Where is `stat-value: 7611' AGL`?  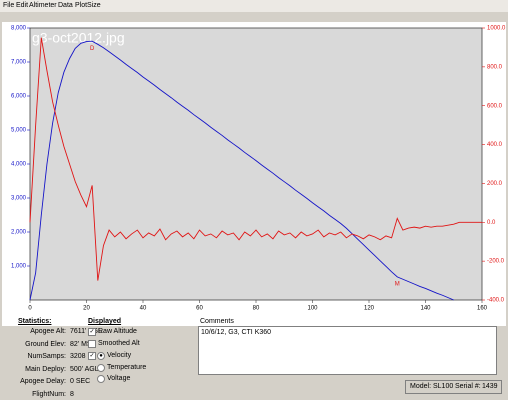 stat-value: 7611' AGL is located at coordinates (86, 331).